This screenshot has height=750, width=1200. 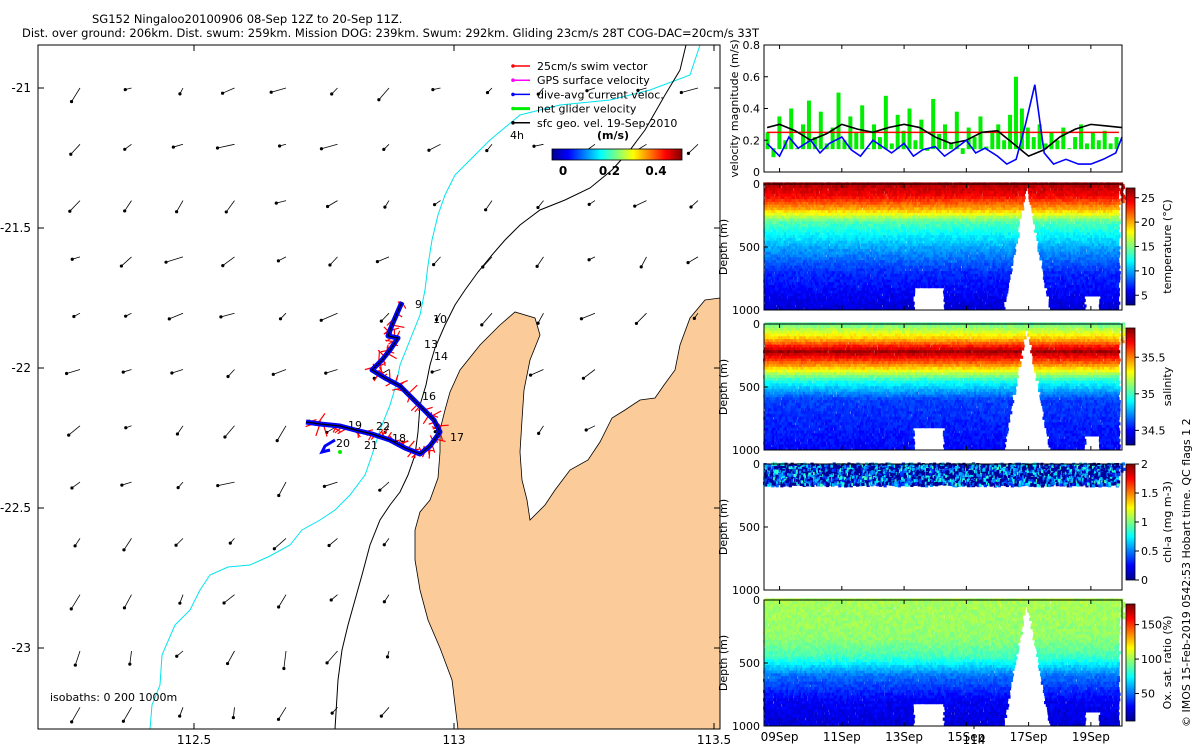 What do you see at coordinates (371, 445) in the screenshot?
I see `day-label: 21` at bounding box center [371, 445].